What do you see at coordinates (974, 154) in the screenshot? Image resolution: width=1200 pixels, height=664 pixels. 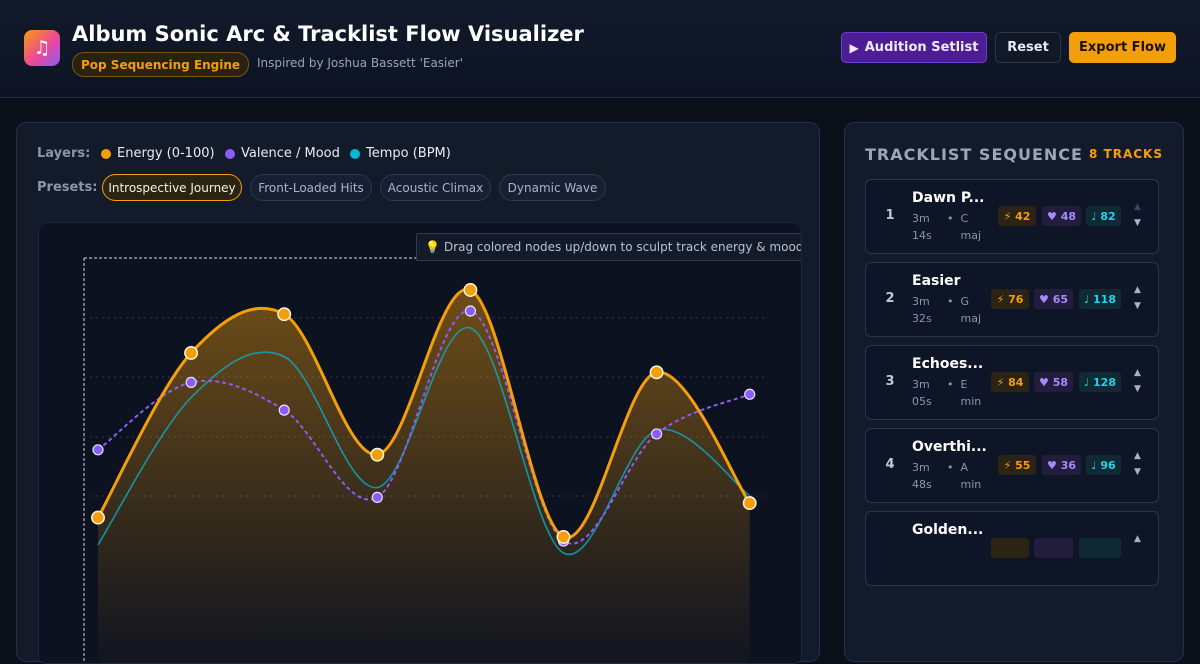 I see `tracklist-title: TRACKLIST SEQUENCE` at bounding box center [974, 154].